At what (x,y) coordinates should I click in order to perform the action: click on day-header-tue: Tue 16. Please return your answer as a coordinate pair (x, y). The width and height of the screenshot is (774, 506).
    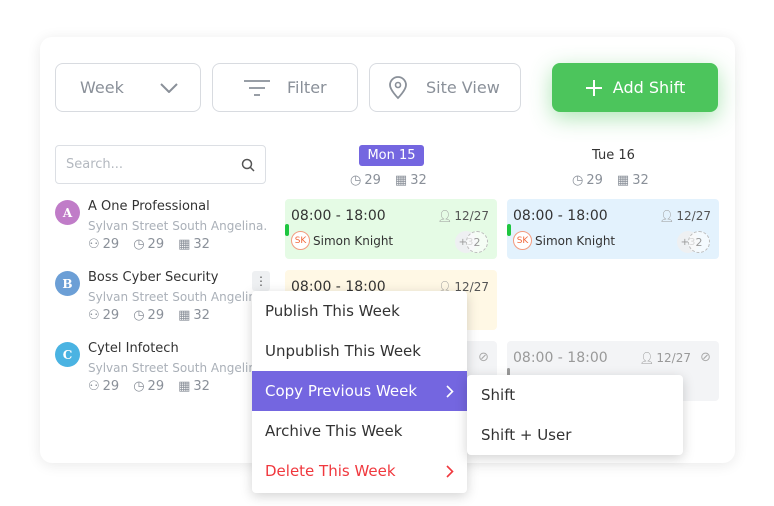
    Looking at the image, I should click on (613, 155).